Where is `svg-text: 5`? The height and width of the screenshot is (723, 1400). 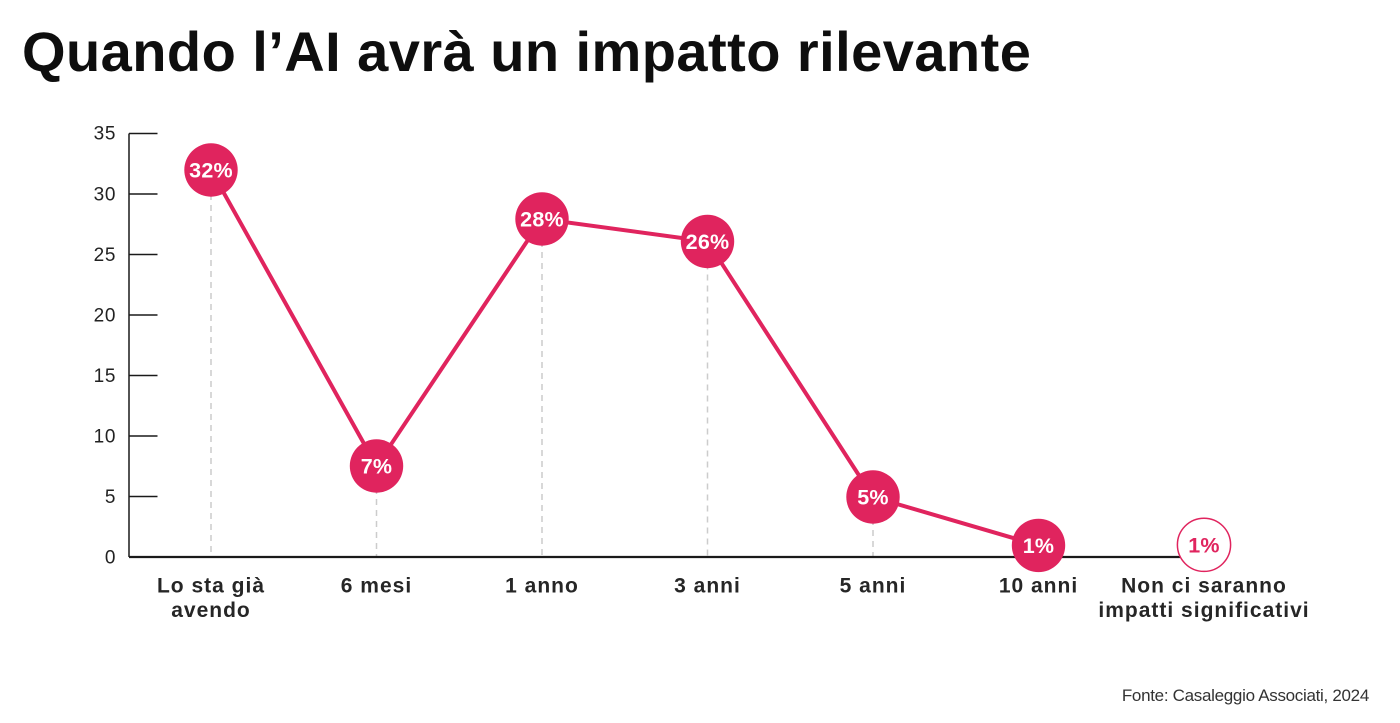 svg-text: 5 is located at coordinates (110, 497).